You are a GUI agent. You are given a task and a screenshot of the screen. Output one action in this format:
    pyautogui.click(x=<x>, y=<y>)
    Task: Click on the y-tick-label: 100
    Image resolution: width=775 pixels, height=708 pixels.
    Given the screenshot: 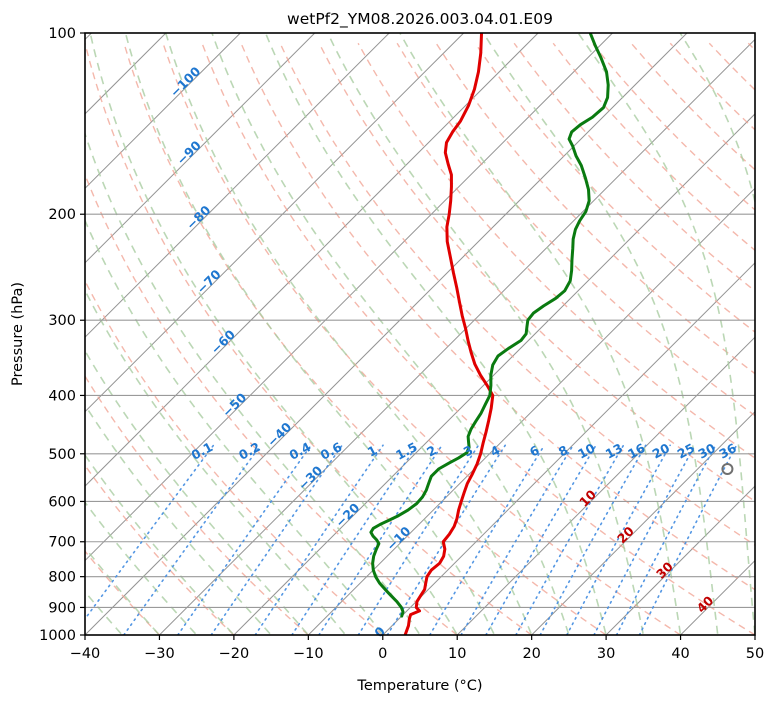 What is the action you would take?
    pyautogui.click(x=62, y=34)
    